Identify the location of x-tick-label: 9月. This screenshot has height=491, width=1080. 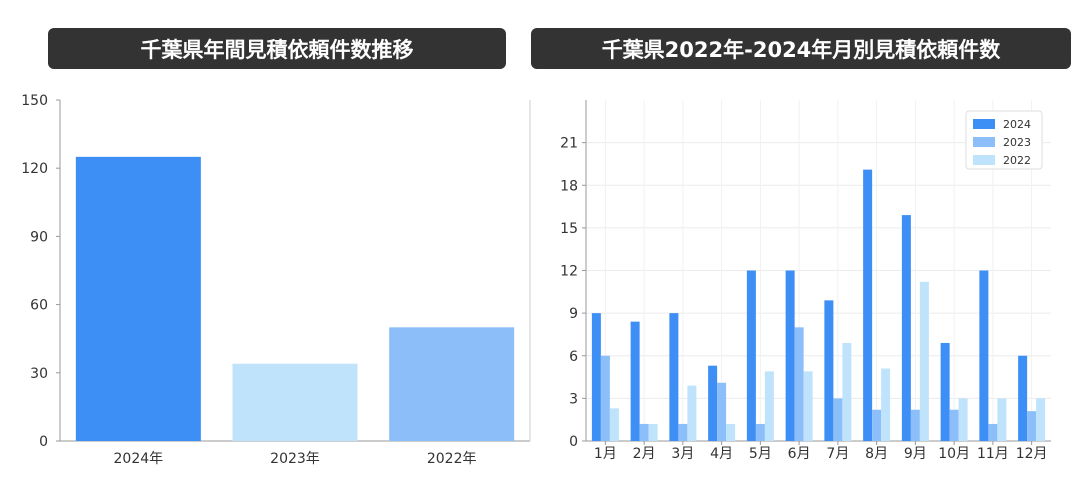
(915, 454).